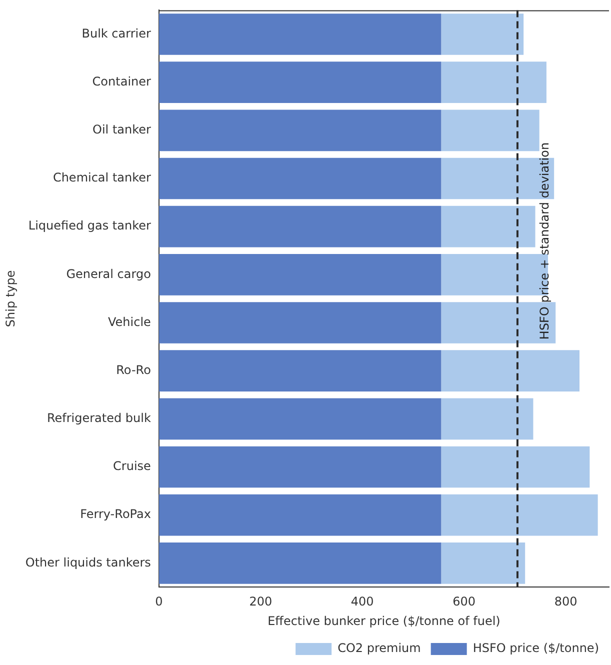 The image size is (611, 665). I want to click on legend-label: HSFO price ($/tonne), so click(536, 648).